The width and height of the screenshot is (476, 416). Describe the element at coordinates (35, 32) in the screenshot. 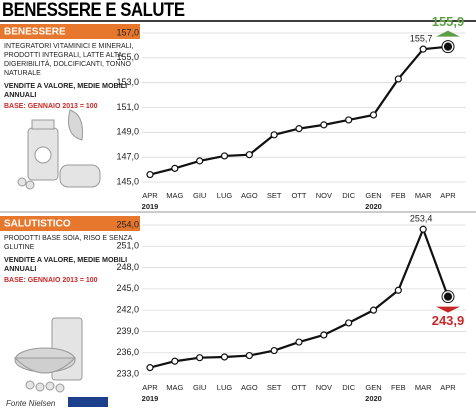

I see `panel-tag: BENESSERE` at that location.